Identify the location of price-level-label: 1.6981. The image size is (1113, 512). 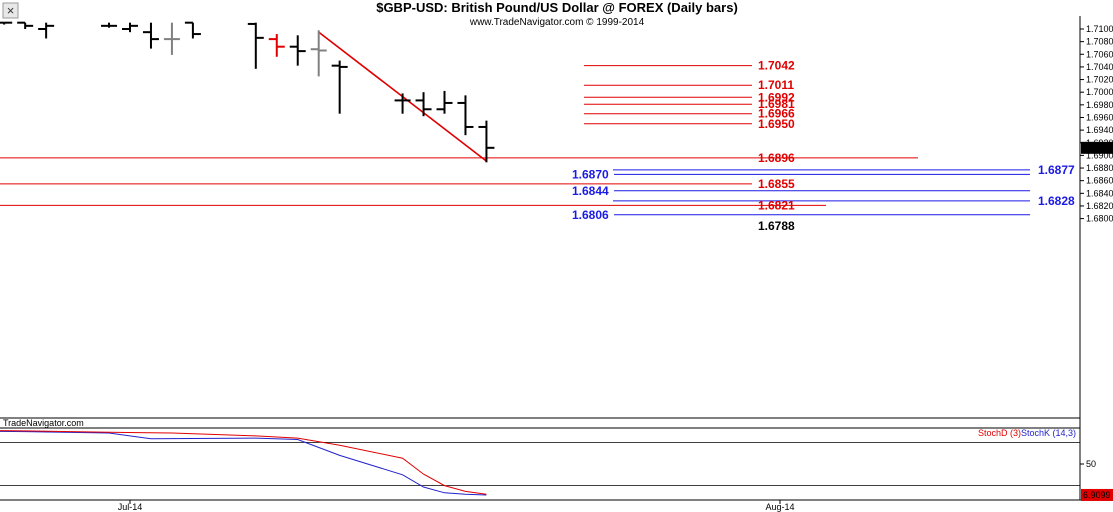
(776, 104).